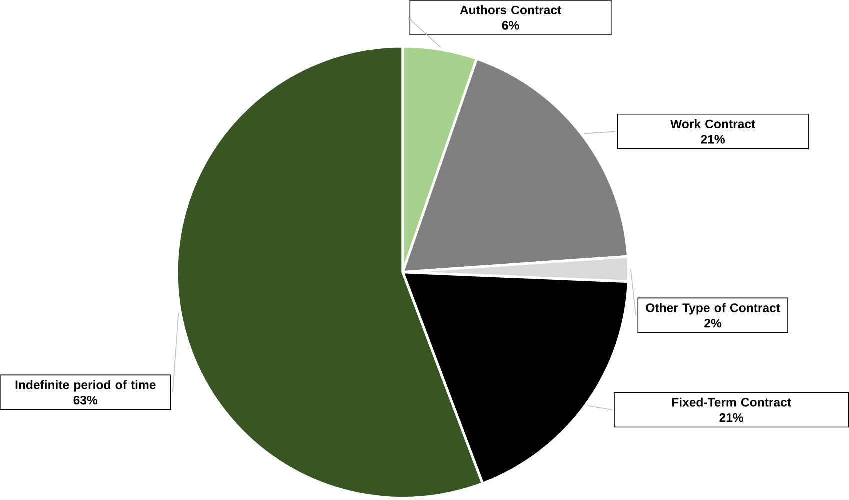  What do you see at coordinates (86, 386) in the screenshot?
I see `slice-label: Indefinite period of time` at bounding box center [86, 386].